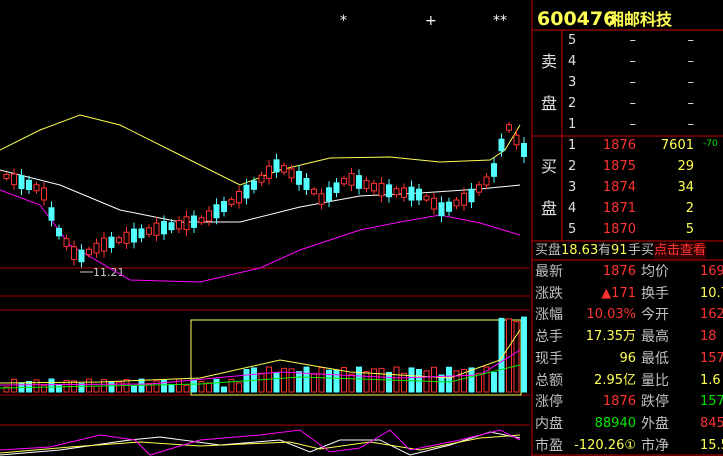 Image resolution: width=723 pixels, height=456 pixels. What do you see at coordinates (549, 61) in the screenshot?
I see `side-label: 卖` at bounding box center [549, 61].